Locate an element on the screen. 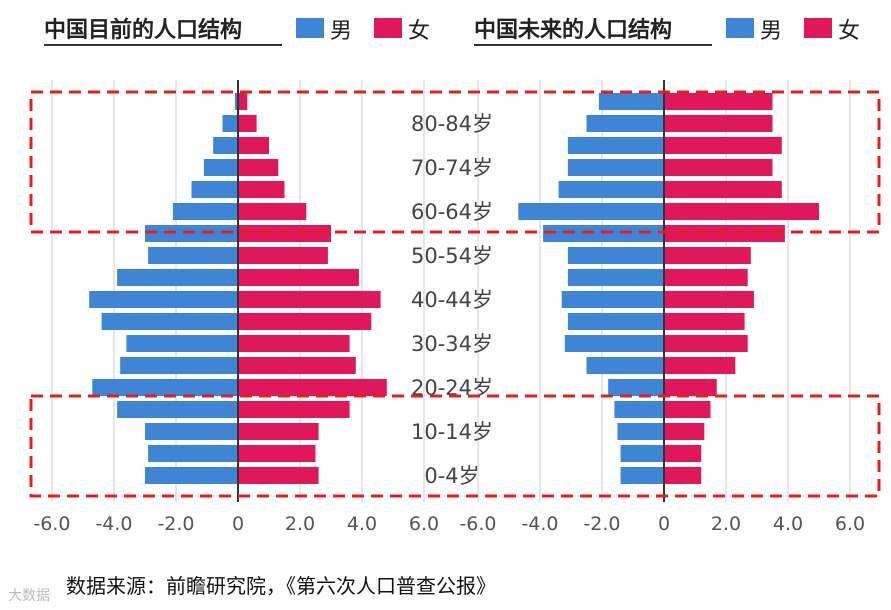 The width and height of the screenshot is (891, 610). chart1-x-tick-label: -4.0 is located at coordinates (113, 524).